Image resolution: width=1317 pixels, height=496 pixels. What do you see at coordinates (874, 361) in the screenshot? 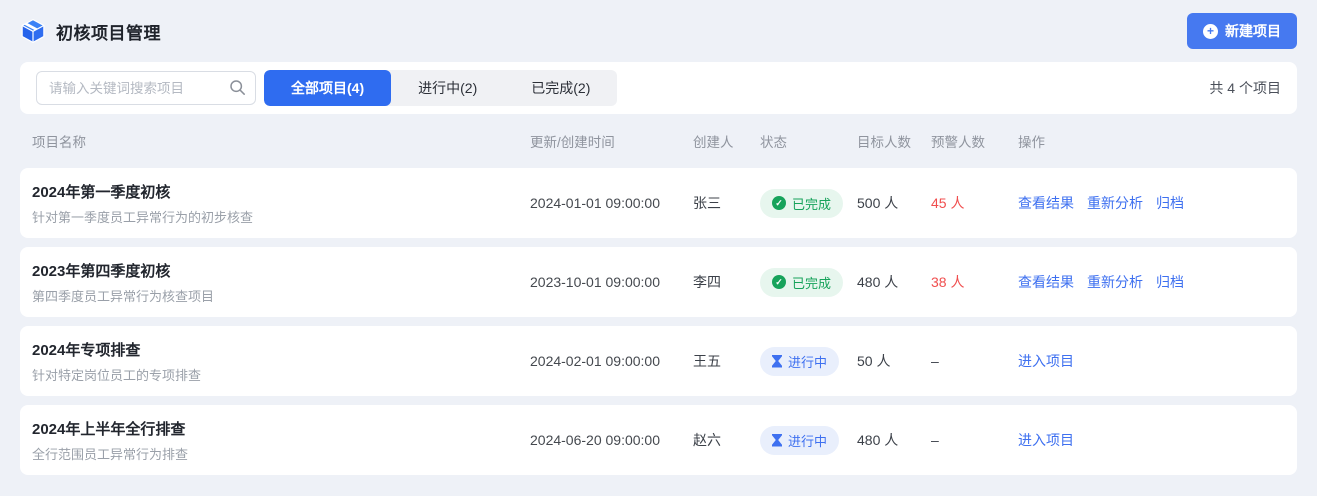
I see `project-target-count: 50 人` at bounding box center [874, 361].